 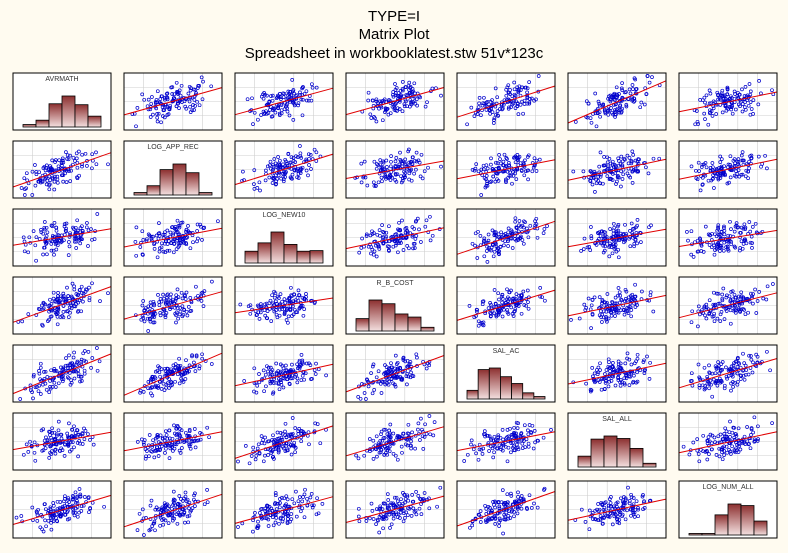 What do you see at coordinates (62, 101) in the screenshot?
I see `panel-1-1: AVRMATH` at bounding box center [62, 101].